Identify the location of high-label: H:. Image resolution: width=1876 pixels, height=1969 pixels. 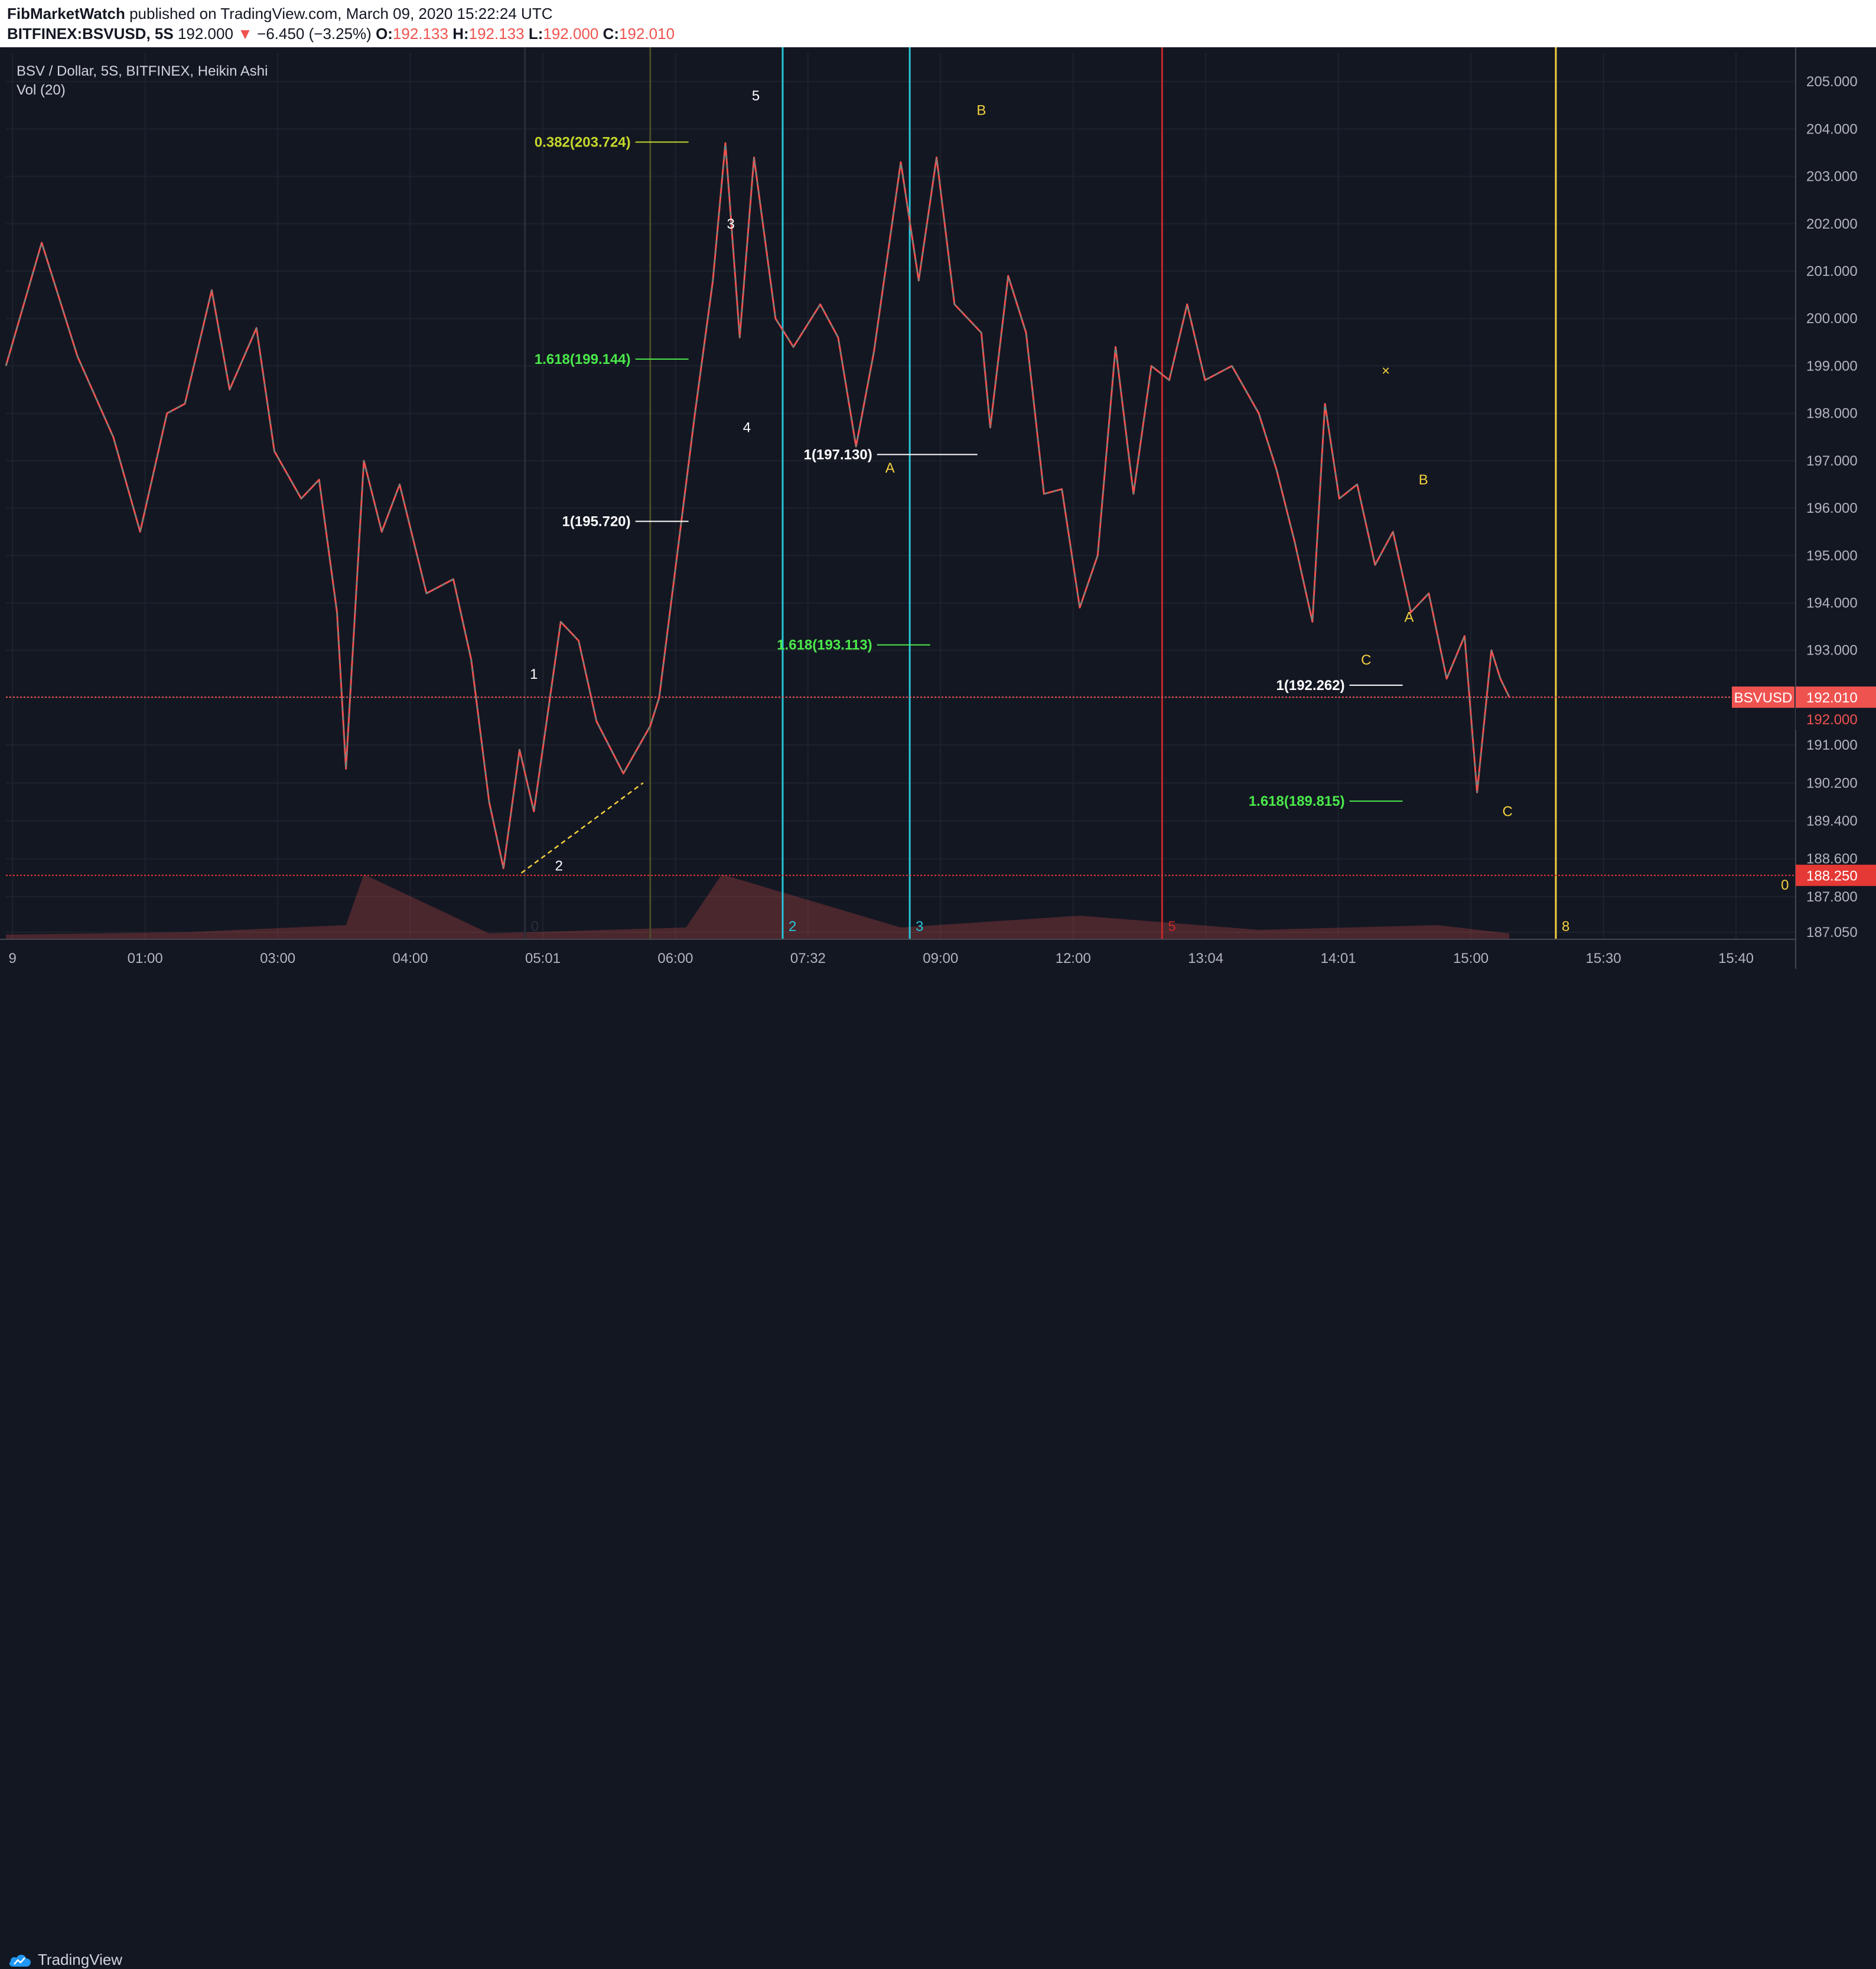
(460, 34).